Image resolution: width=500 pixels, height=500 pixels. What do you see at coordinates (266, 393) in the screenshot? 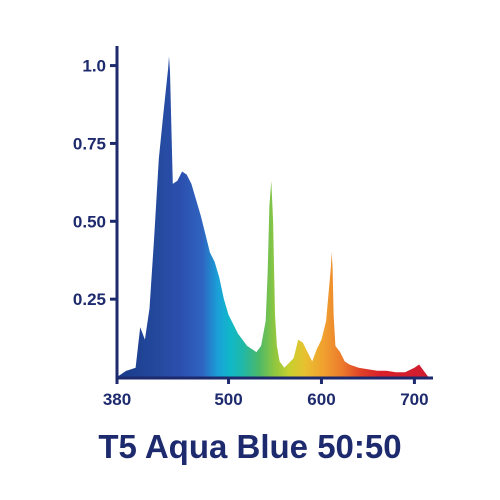
I see `x-ticks: 380 500 600 700` at bounding box center [266, 393].